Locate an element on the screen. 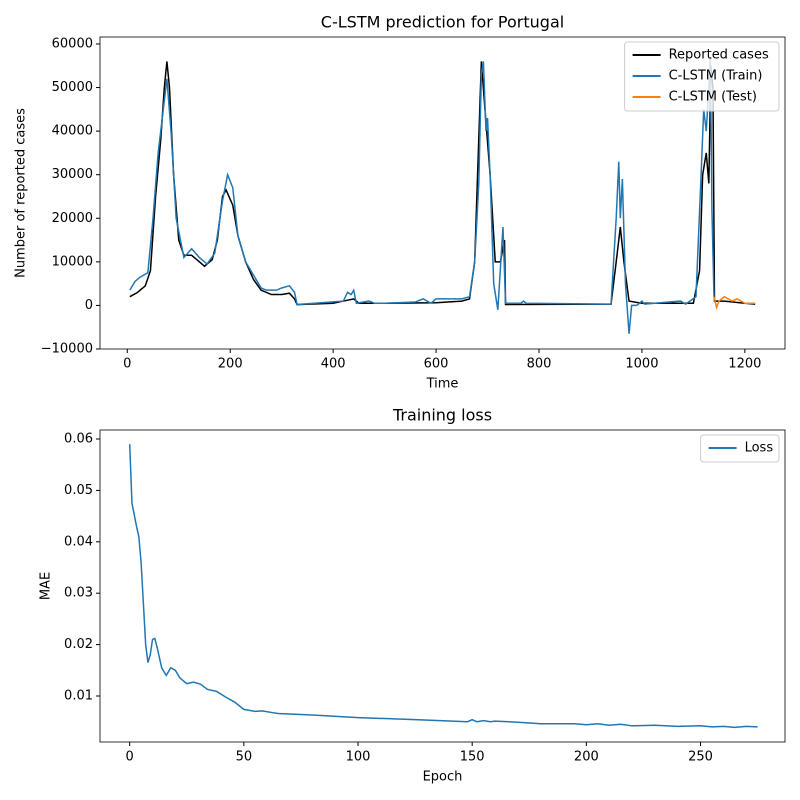  x-tick-label: 150 is located at coordinates (472, 757).